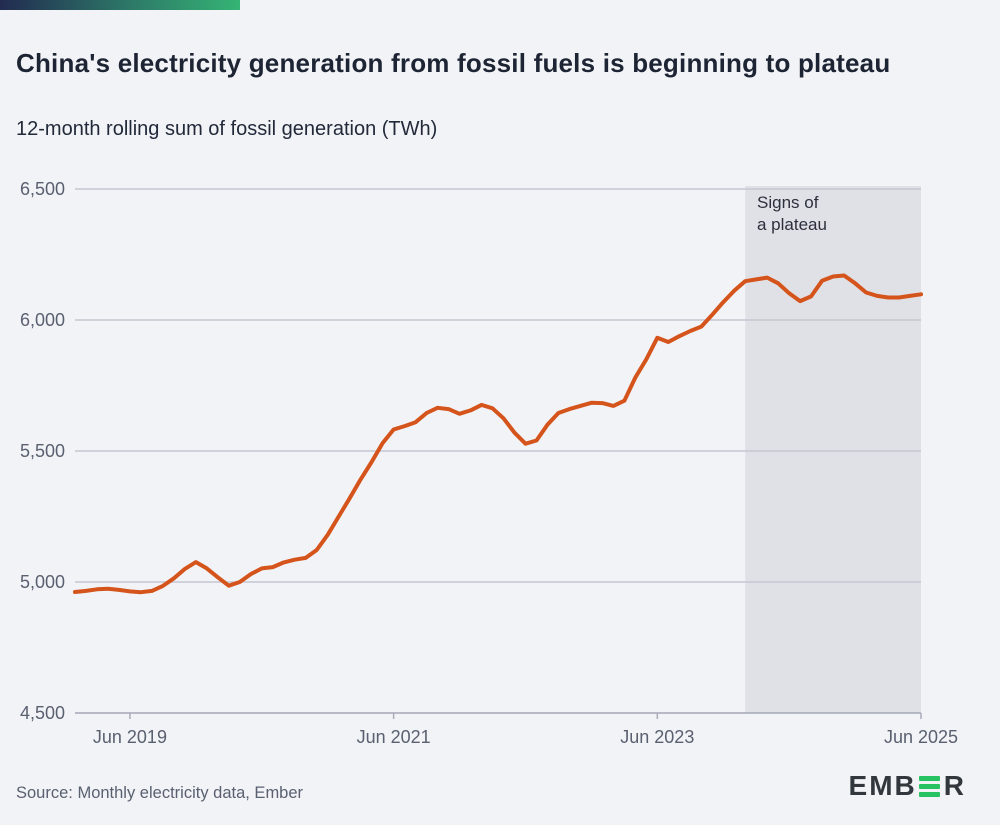  What do you see at coordinates (882, 785) in the screenshot?
I see `ember-logo-prefix: EMB` at bounding box center [882, 785].